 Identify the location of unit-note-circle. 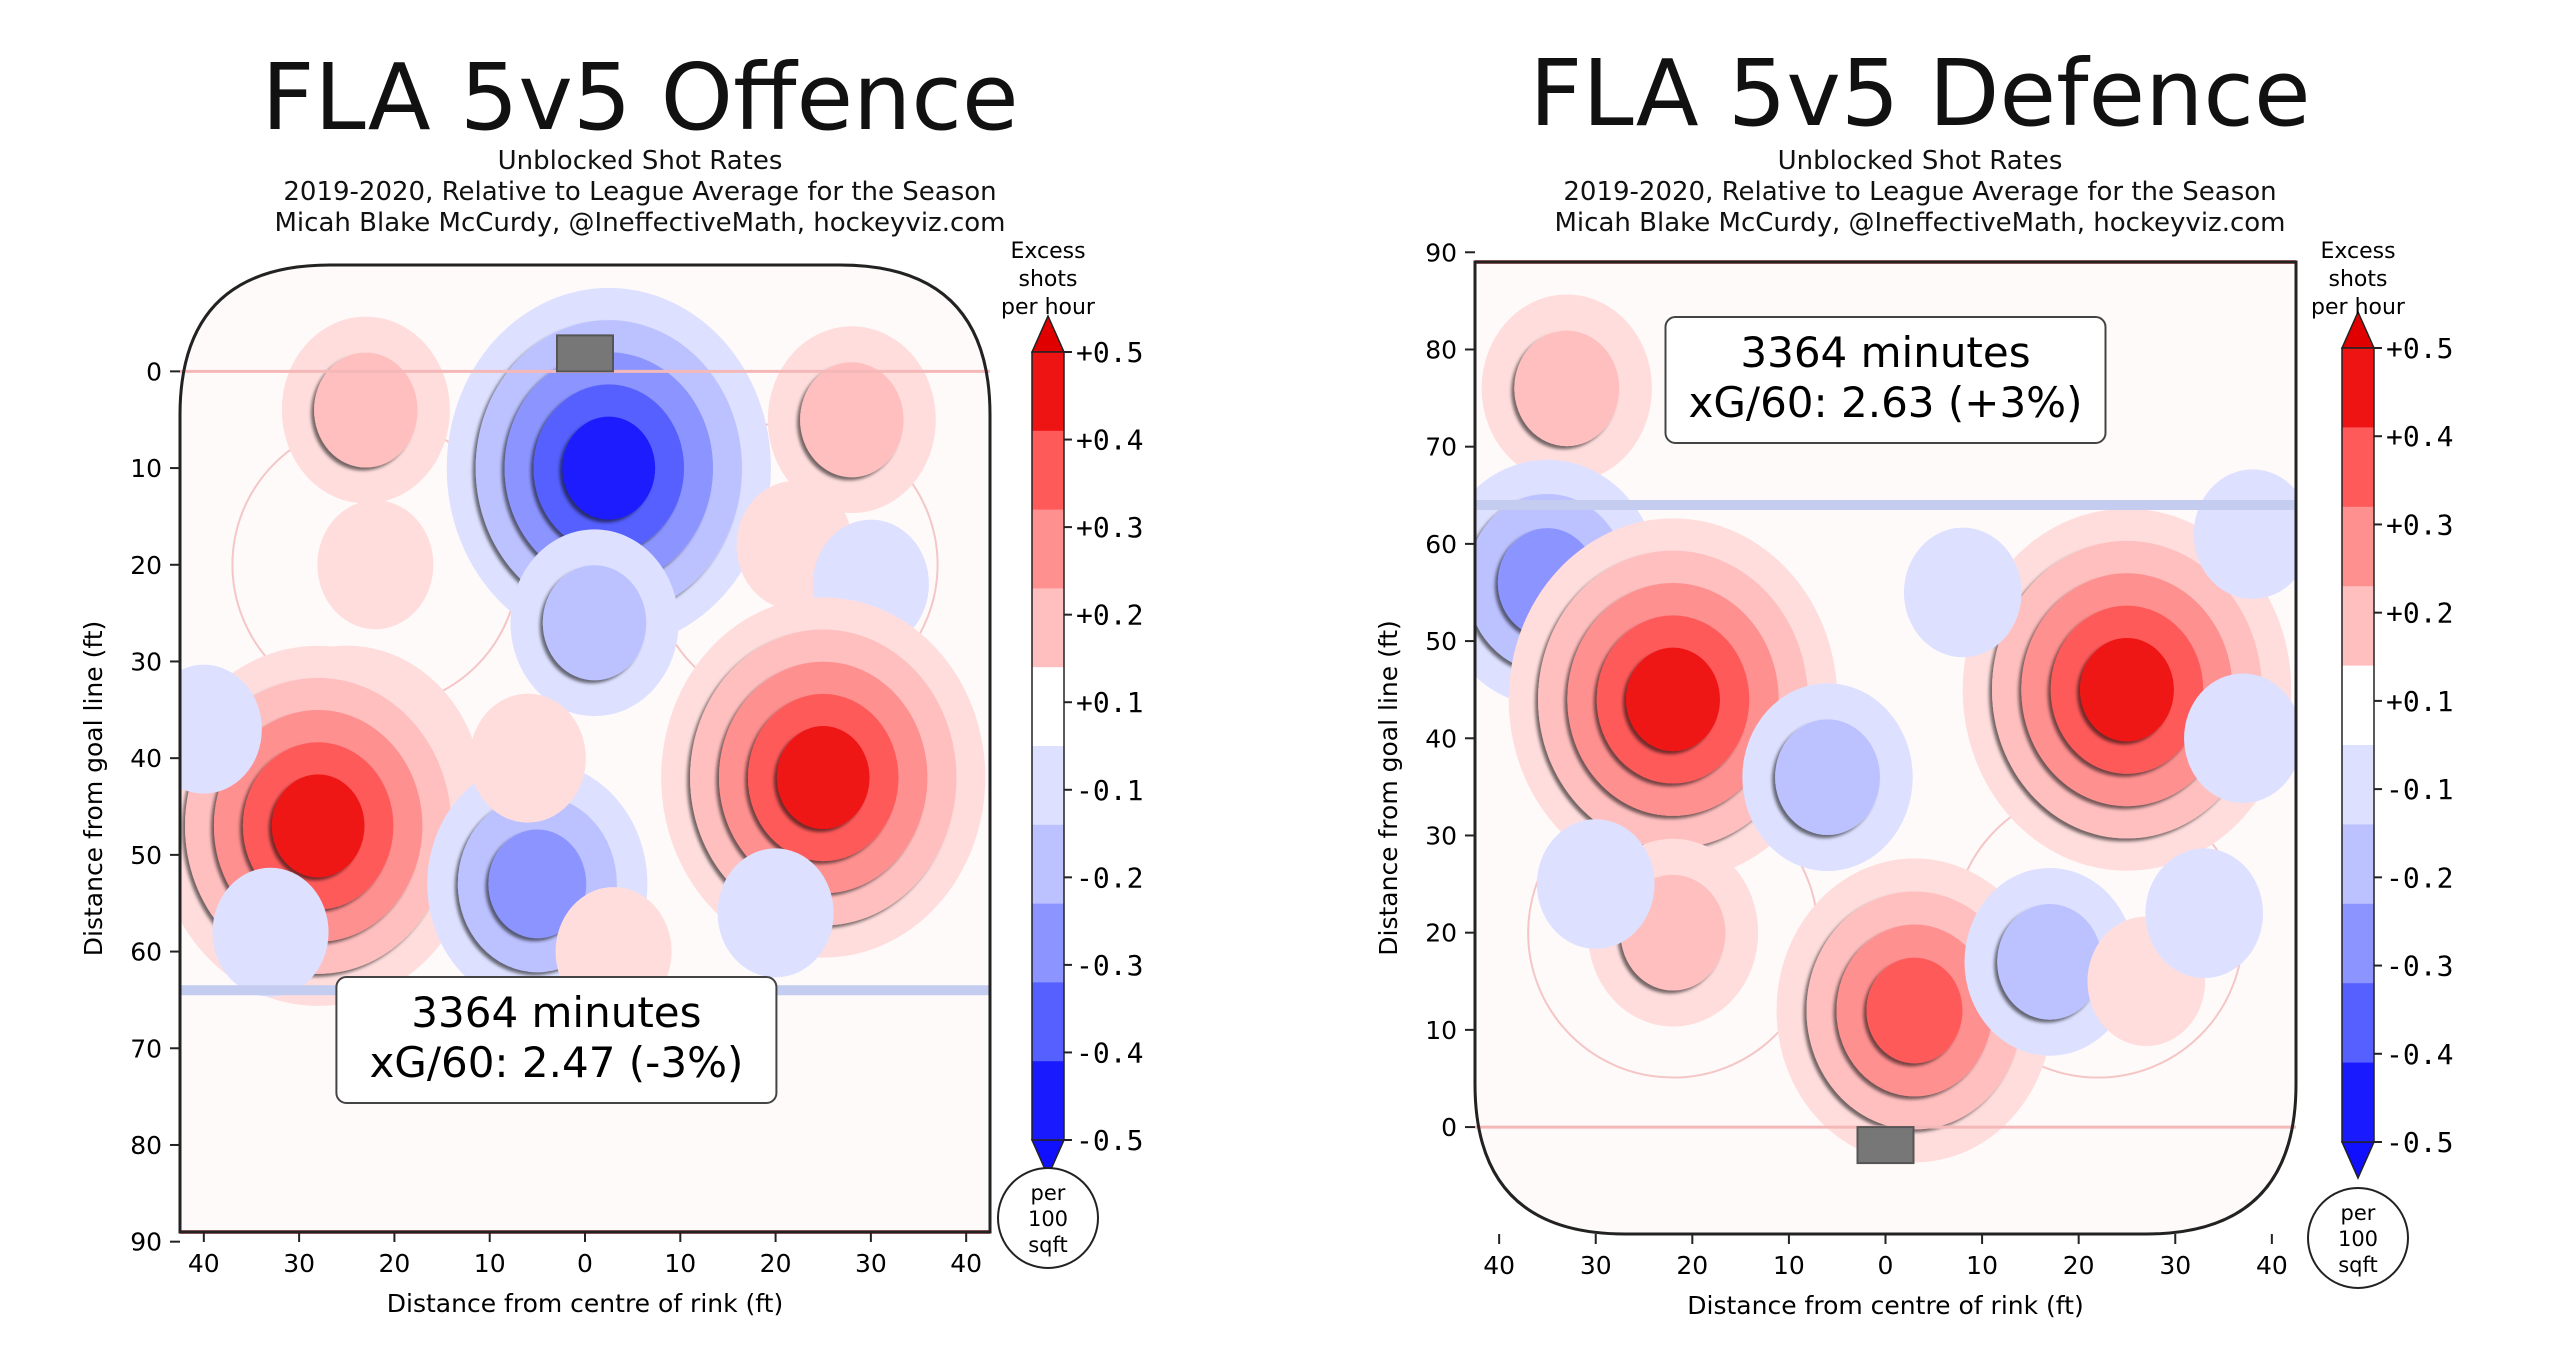
(2358, 1238).